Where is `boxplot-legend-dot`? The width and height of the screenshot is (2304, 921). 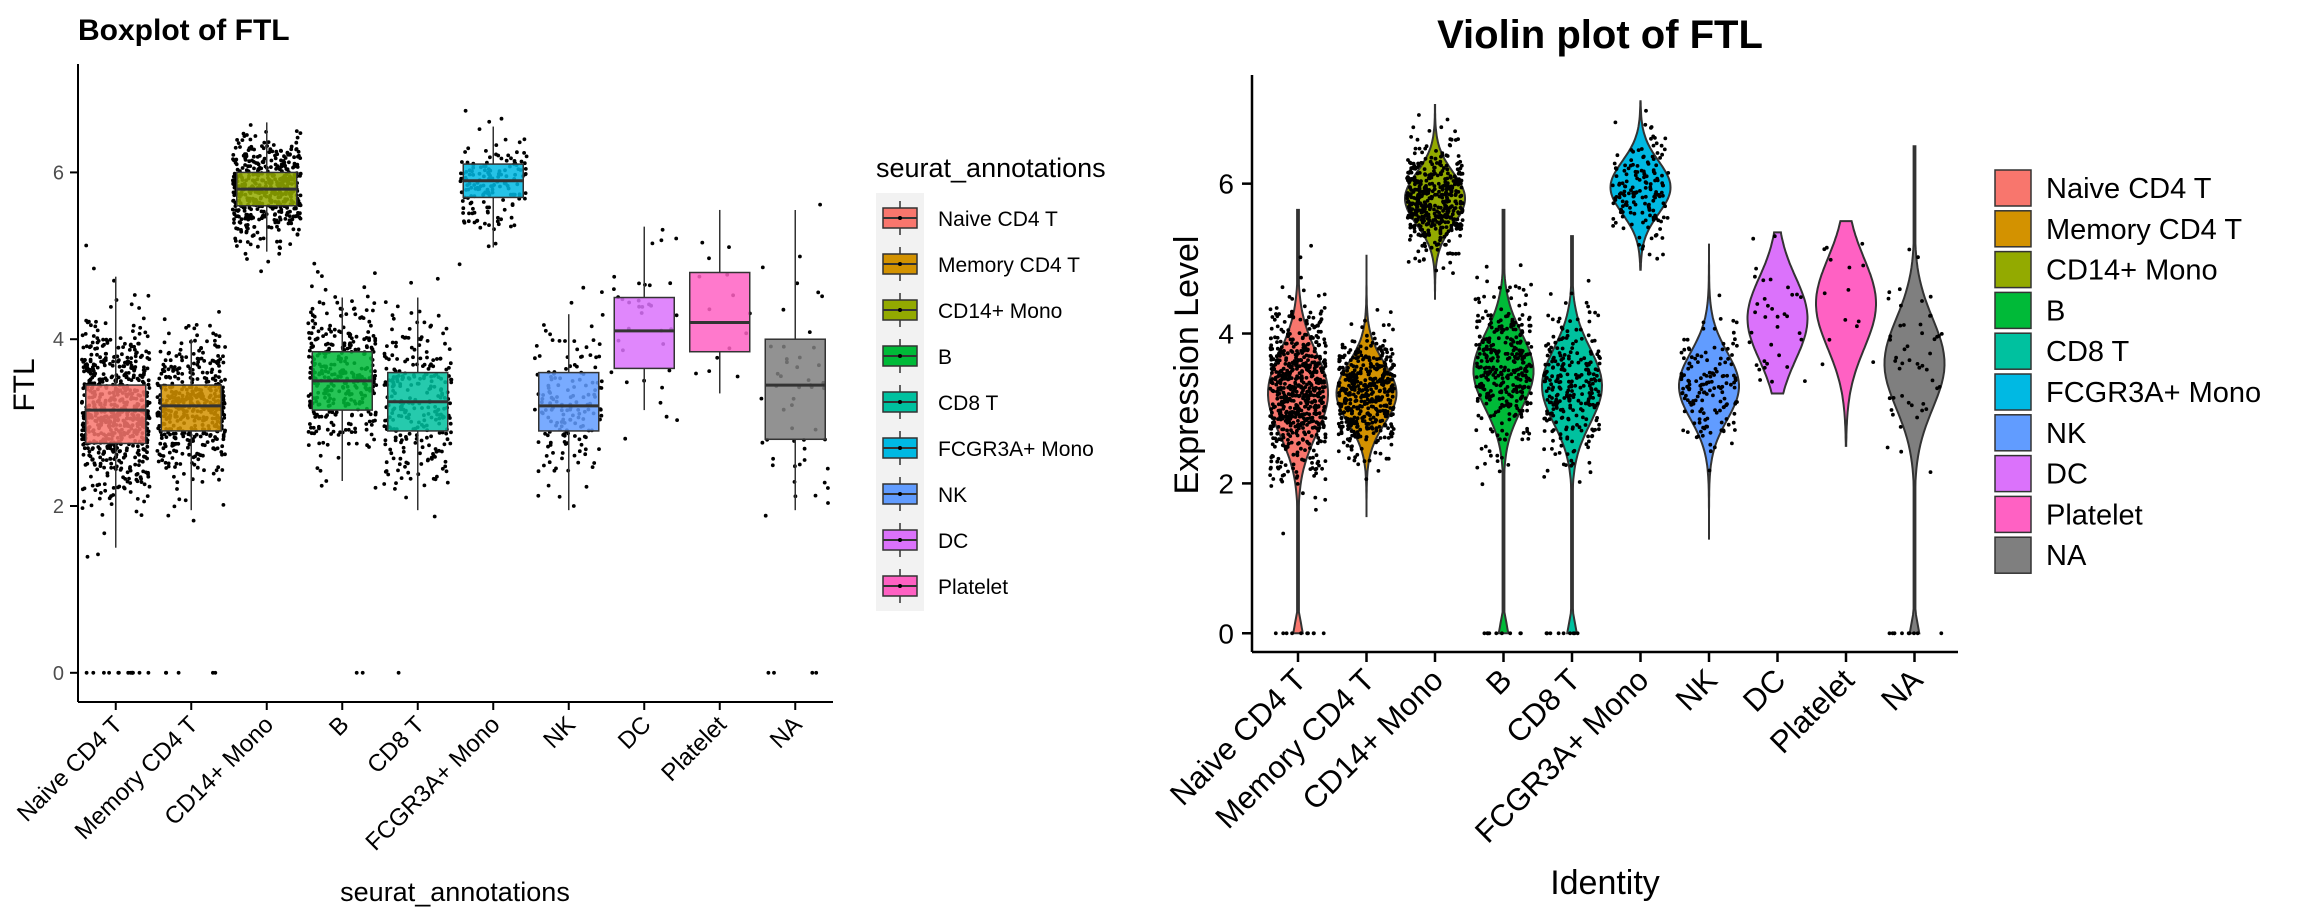 boxplot-legend-dot is located at coordinates (900, 218).